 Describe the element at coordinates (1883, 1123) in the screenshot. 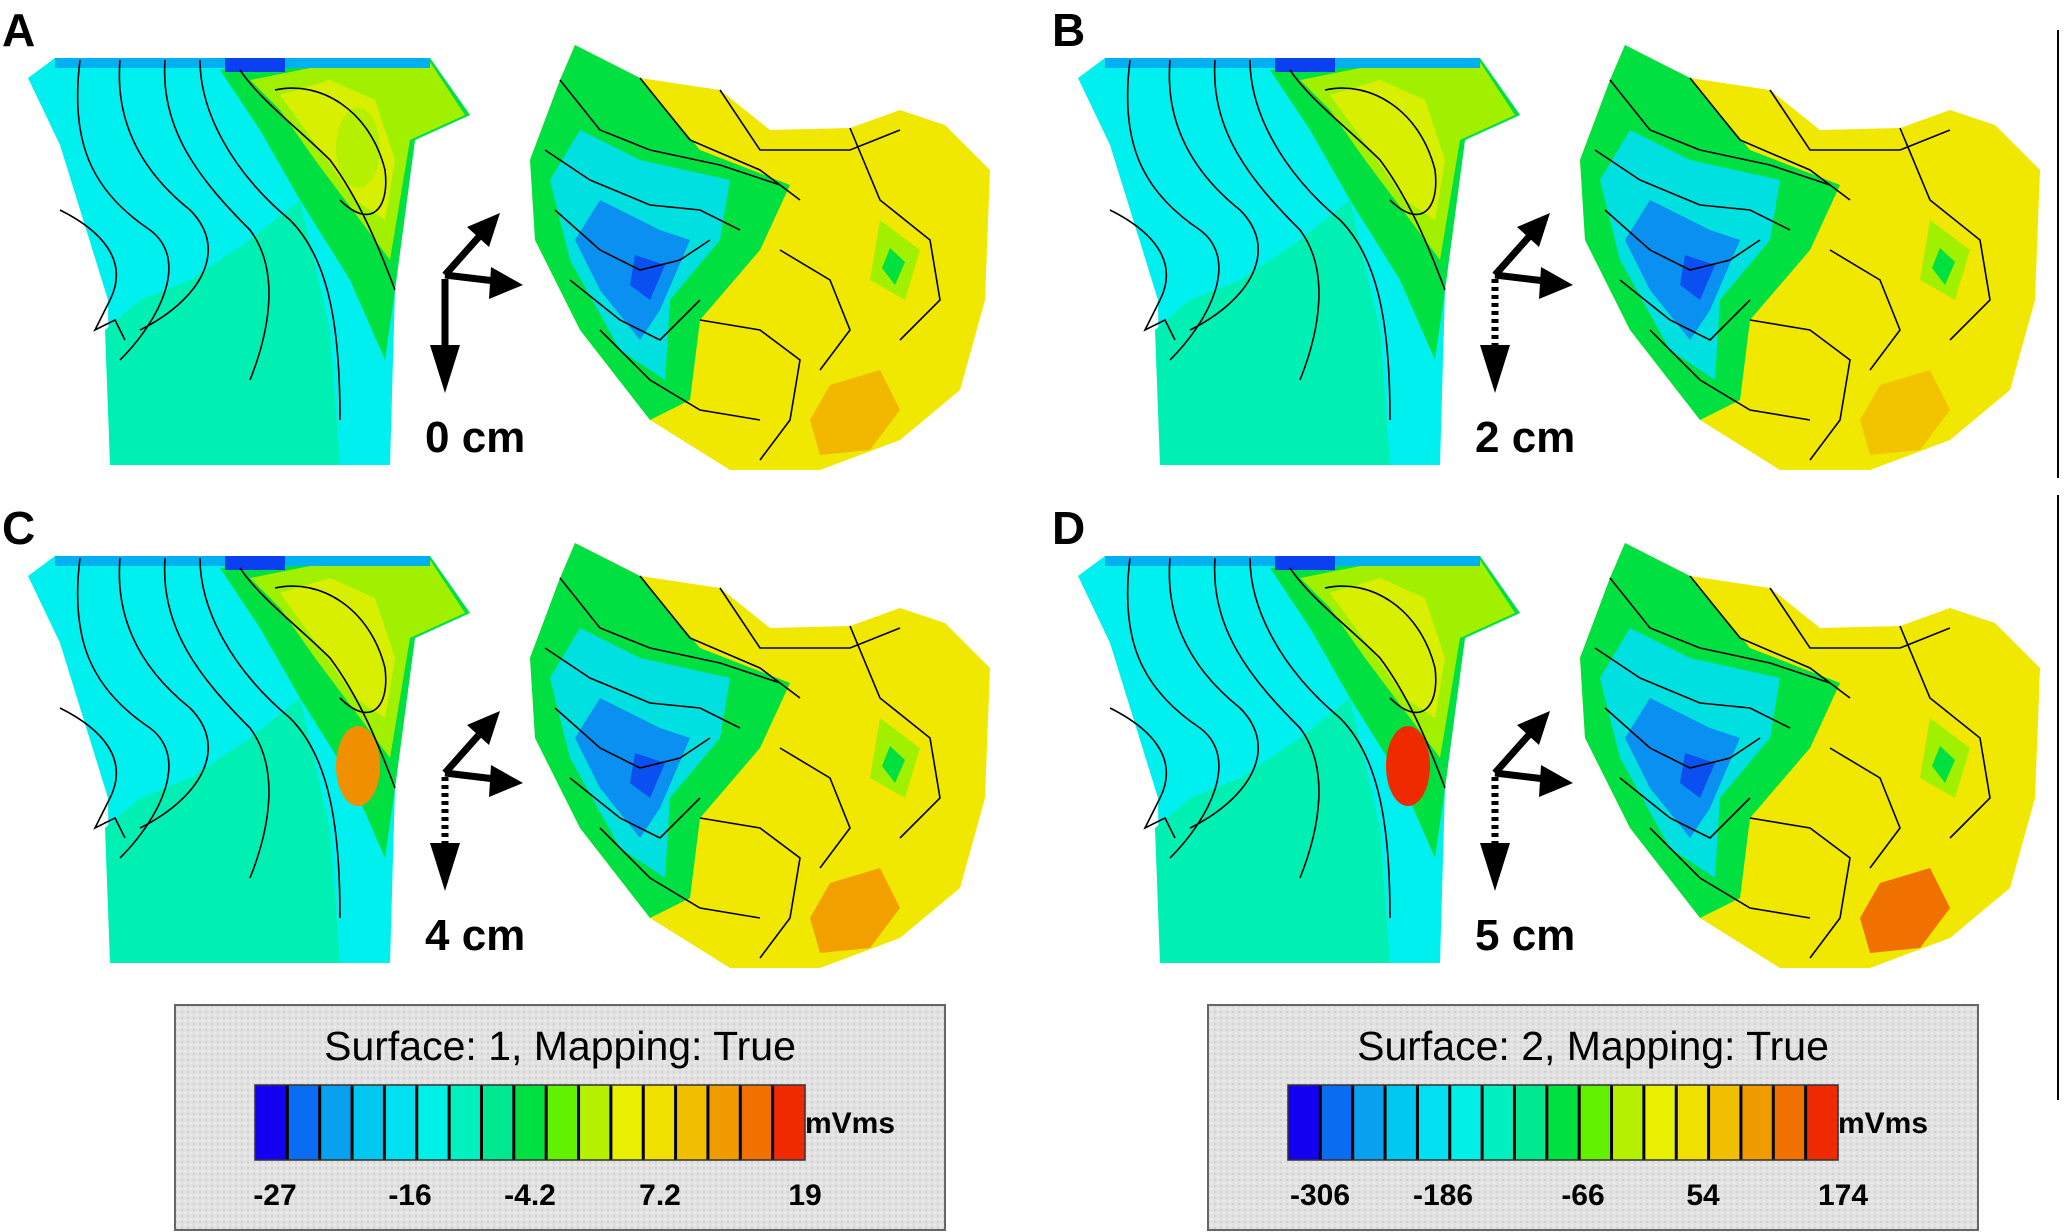

I see `legend-unit: mVms` at that location.